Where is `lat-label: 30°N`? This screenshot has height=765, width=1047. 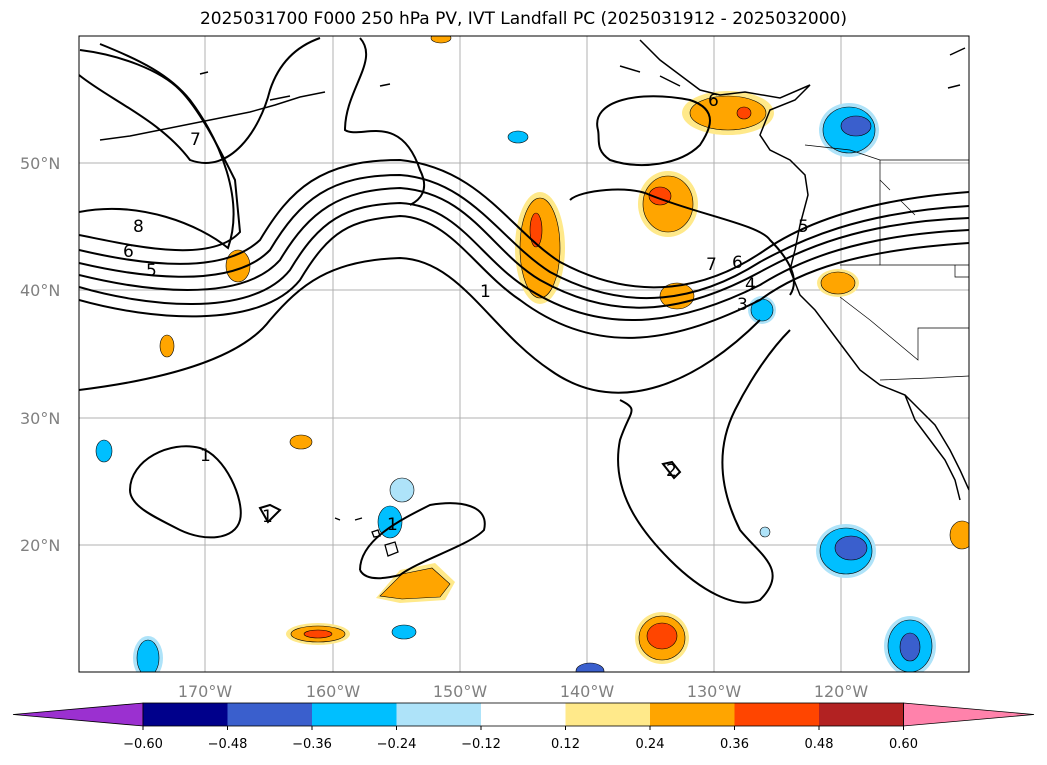 lat-label: 30°N is located at coordinates (40, 418).